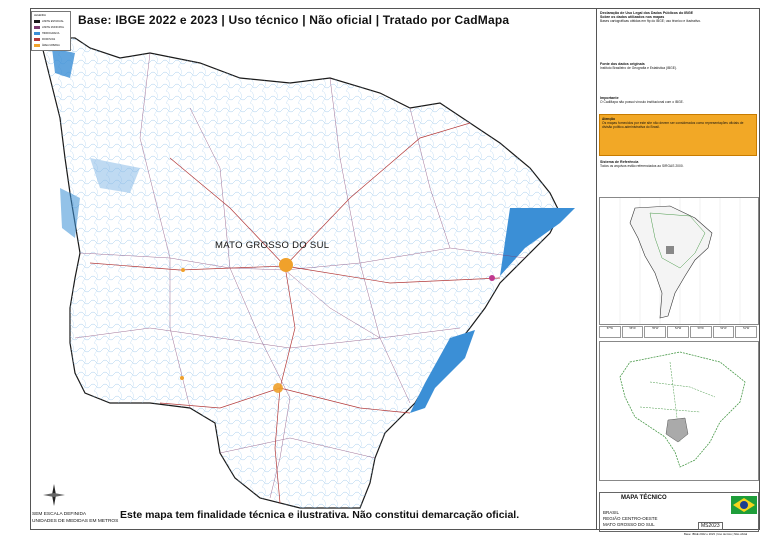 Image resolution: width=768 pixels, height=538 pixels. Describe the element at coordinates (611, 512) in the screenshot. I see `title-block-country: BRASIL` at that location.